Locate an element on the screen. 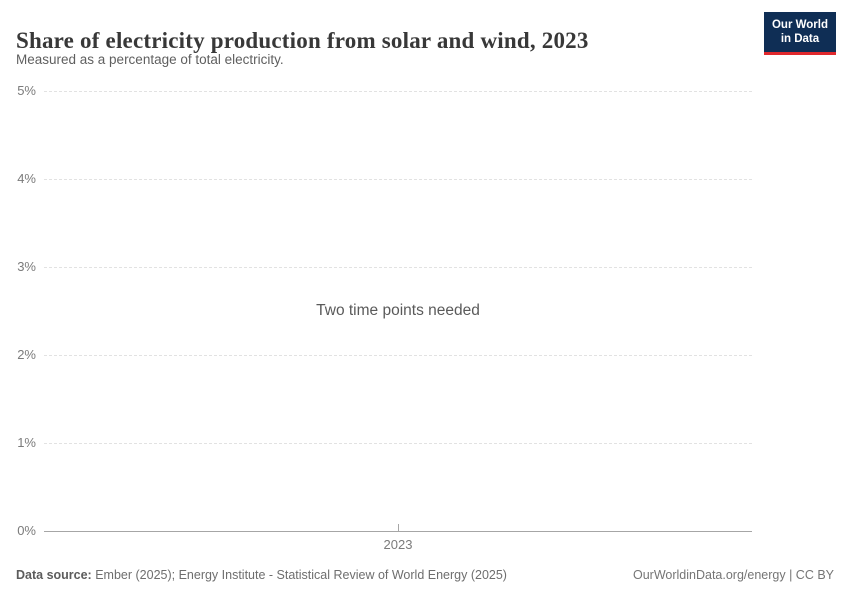  owid-logo: Our World in Data is located at coordinates (799, 33).